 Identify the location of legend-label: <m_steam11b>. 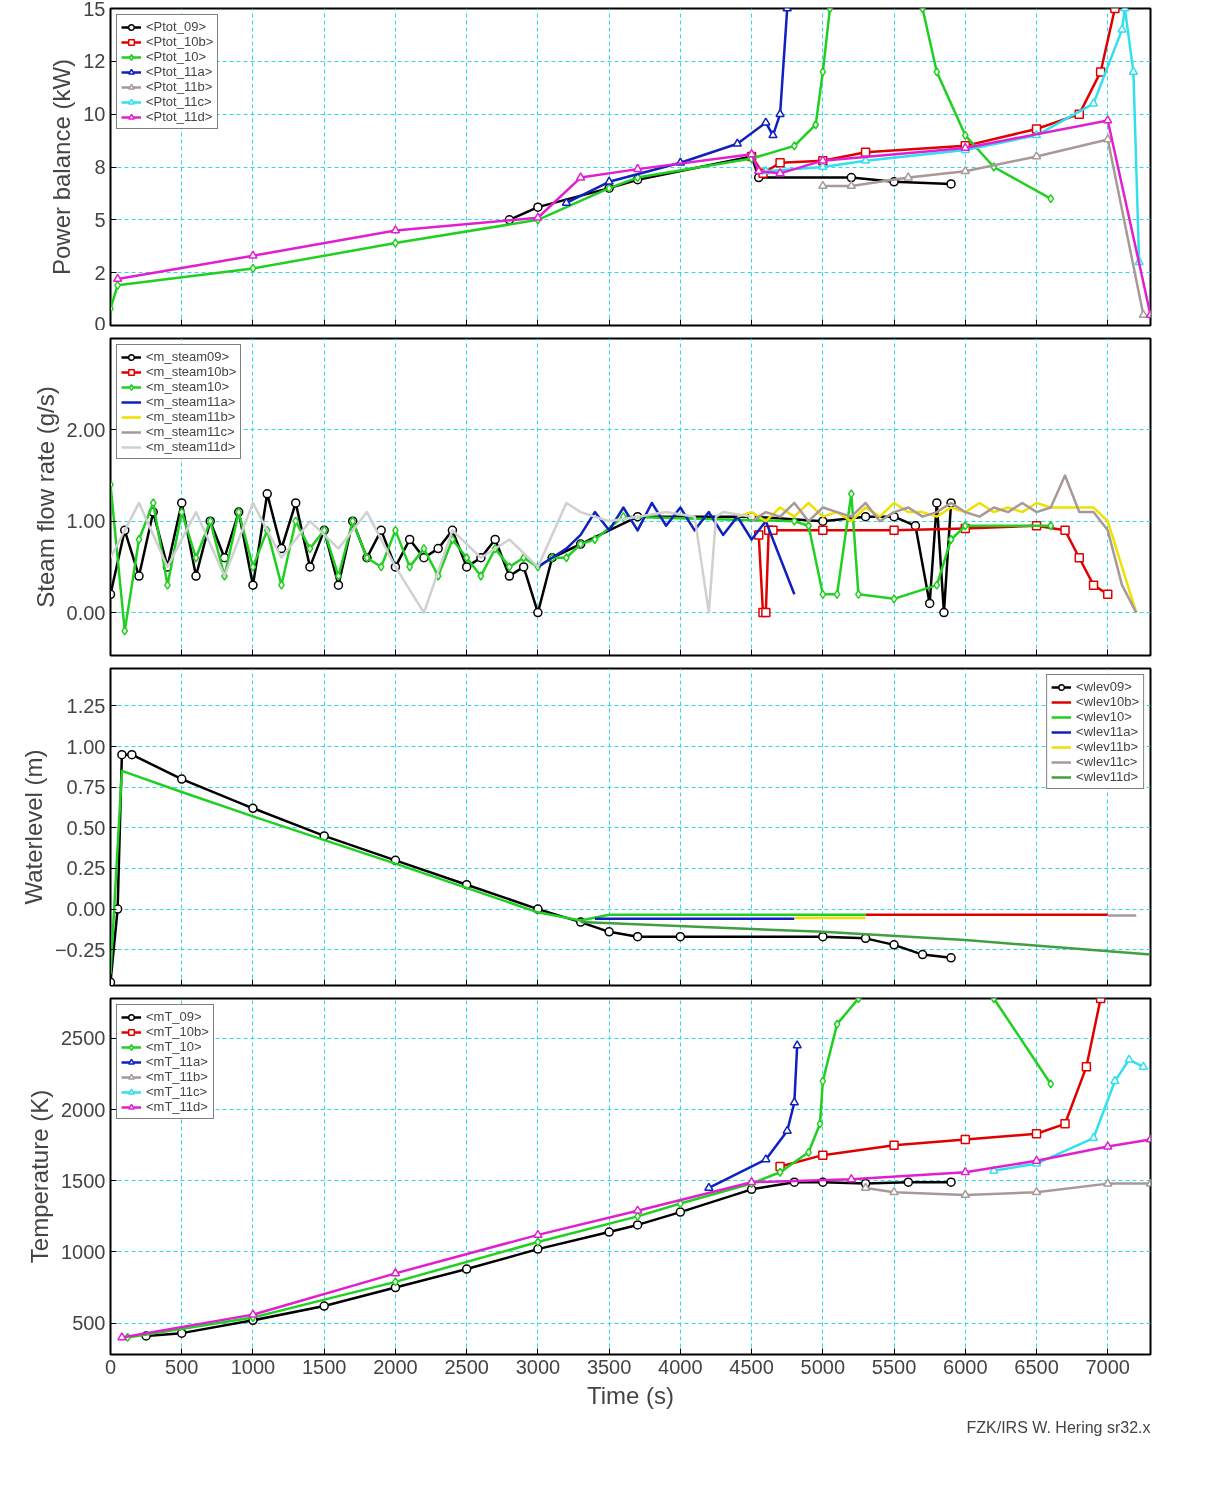
(191, 416).